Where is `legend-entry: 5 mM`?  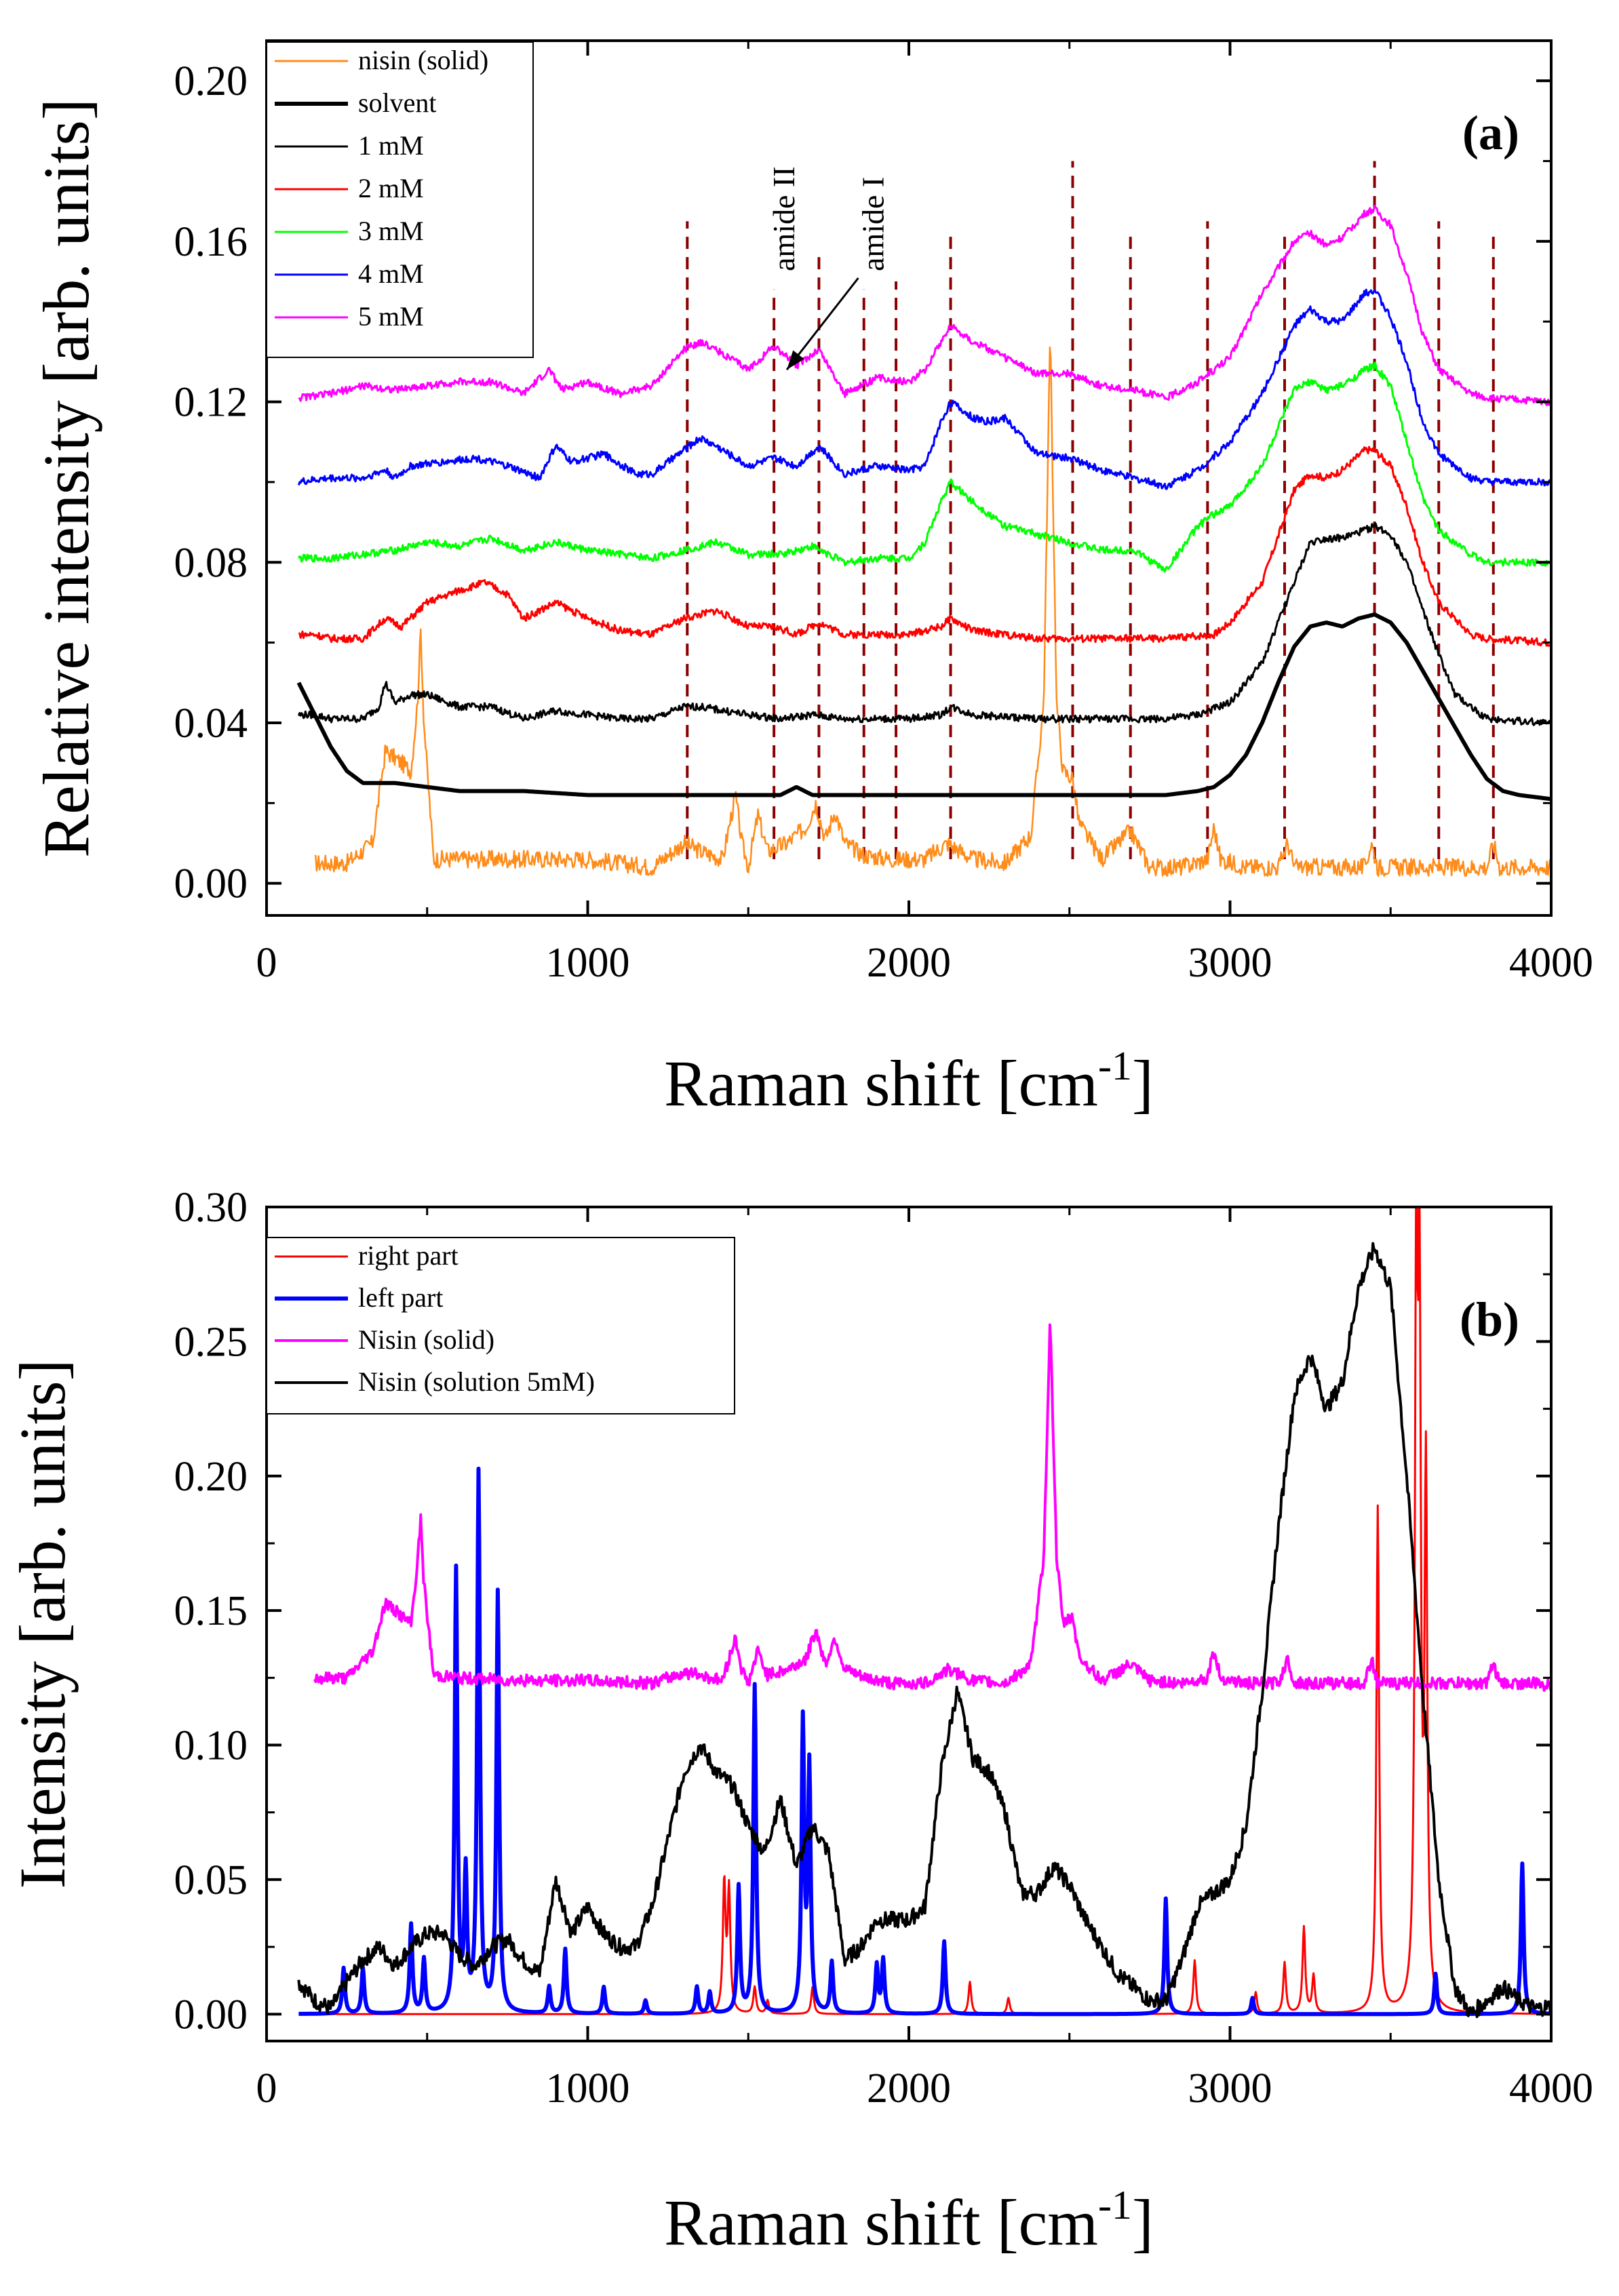
legend-entry: 5 mM is located at coordinates (391, 316).